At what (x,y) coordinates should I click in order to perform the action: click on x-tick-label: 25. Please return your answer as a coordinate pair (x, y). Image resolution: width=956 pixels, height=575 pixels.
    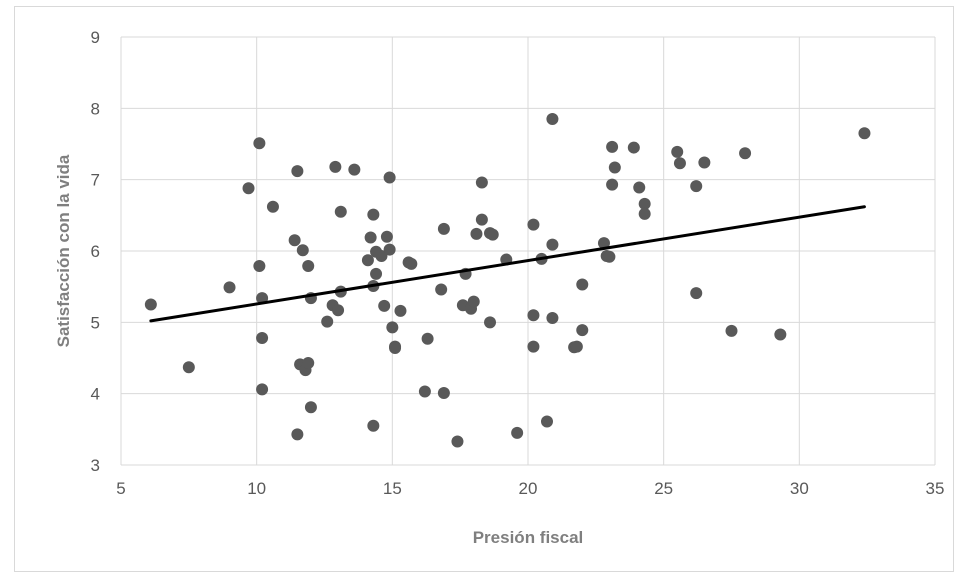
    Looking at the image, I should click on (663, 488).